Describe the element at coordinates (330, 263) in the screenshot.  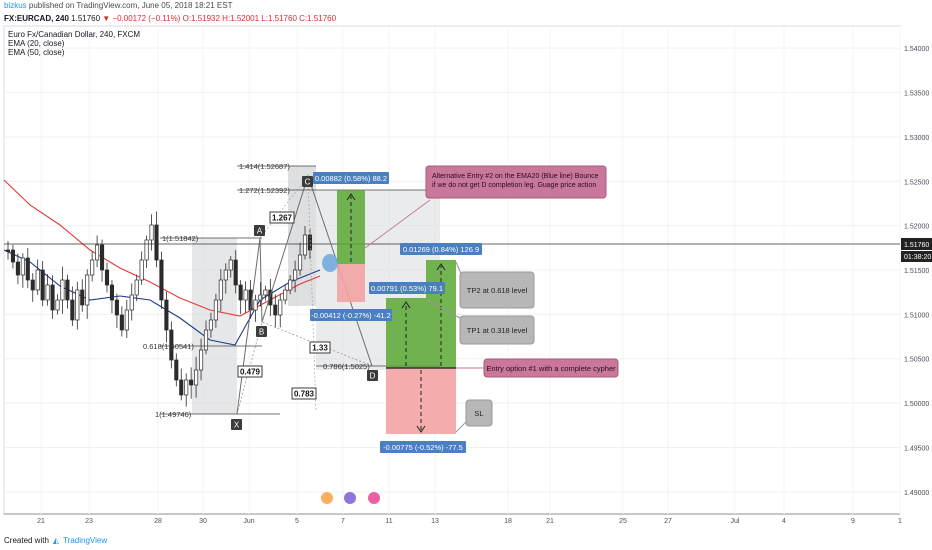
I see `ema20-bounce-marker` at that location.